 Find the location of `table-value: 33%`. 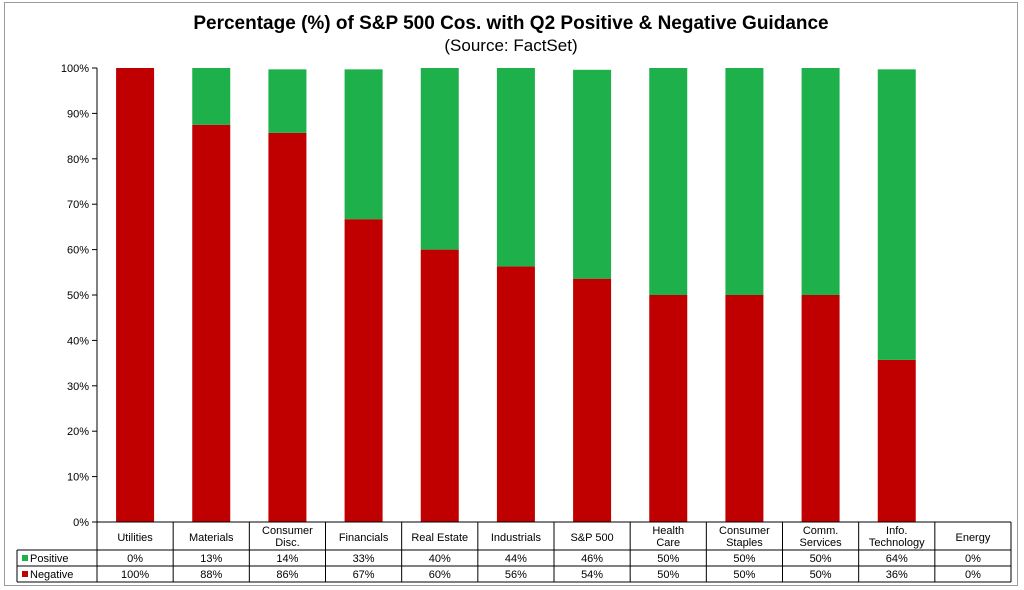

table-value: 33% is located at coordinates (364, 559).